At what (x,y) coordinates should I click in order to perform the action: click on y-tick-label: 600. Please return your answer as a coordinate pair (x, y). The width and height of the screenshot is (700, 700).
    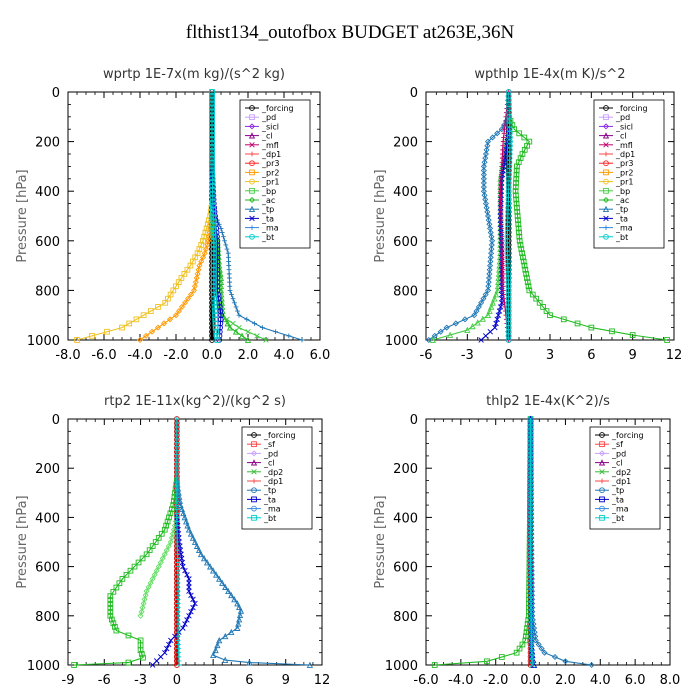
    Looking at the image, I should click on (405, 568).